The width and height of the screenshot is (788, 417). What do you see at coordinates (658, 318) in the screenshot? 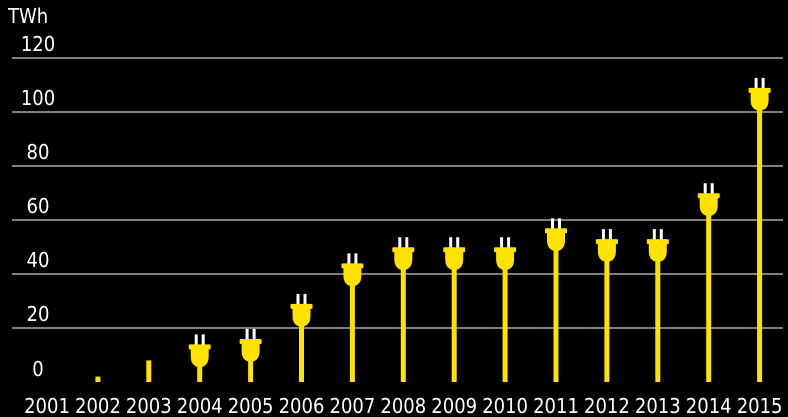
I see `bar-2013` at bounding box center [658, 318].